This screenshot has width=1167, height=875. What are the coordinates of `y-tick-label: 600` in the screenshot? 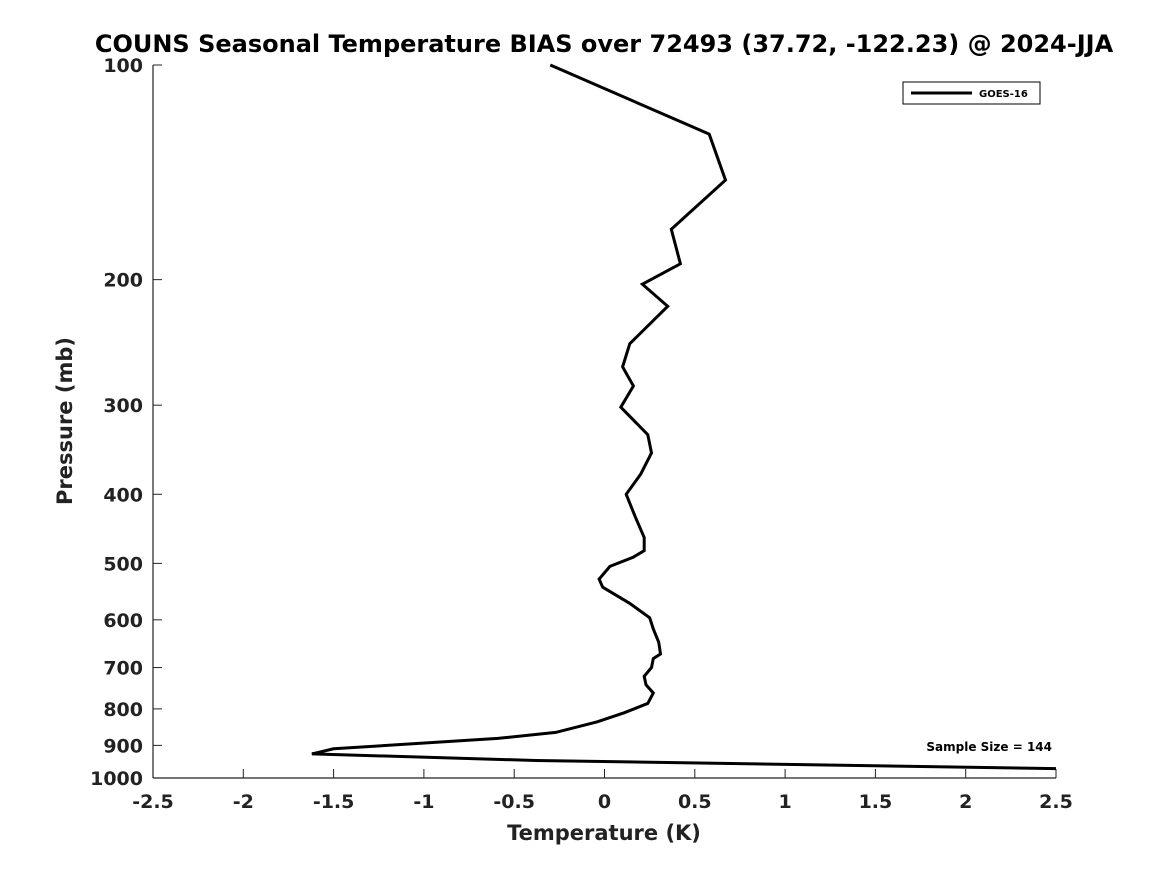 It's located at (123, 621).